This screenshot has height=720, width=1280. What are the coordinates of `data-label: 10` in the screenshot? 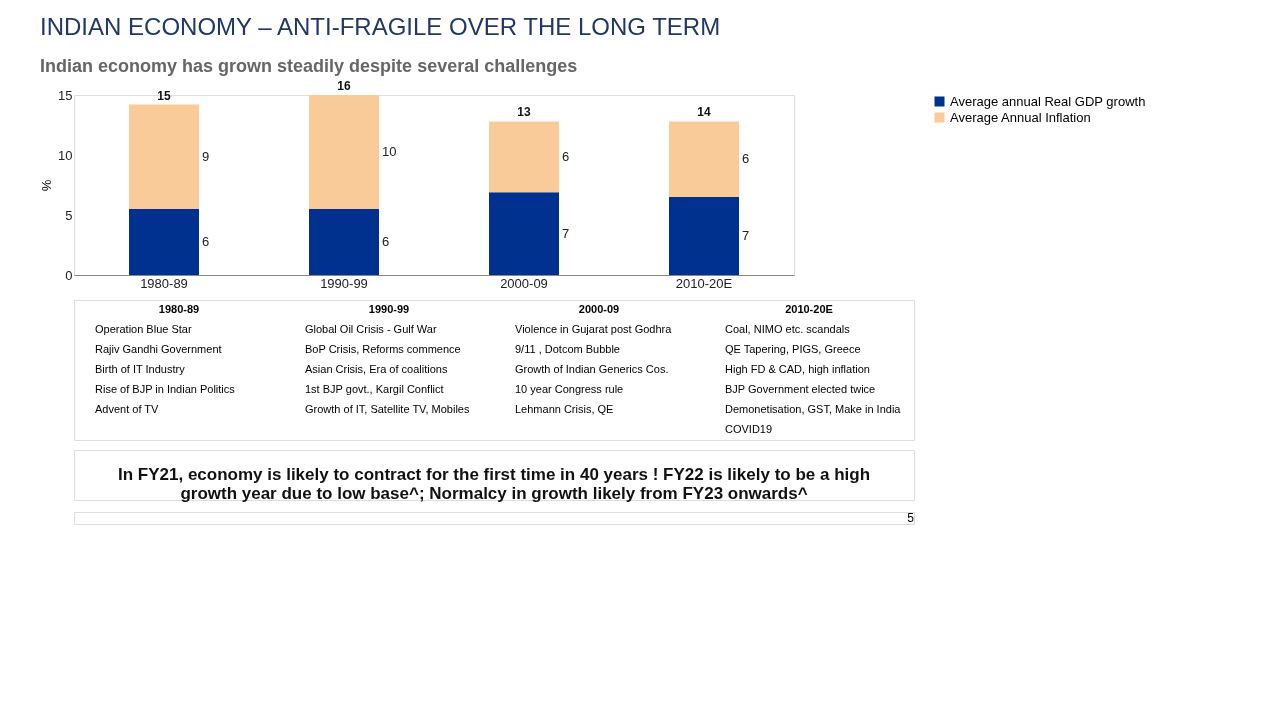 It's located at (389, 151).